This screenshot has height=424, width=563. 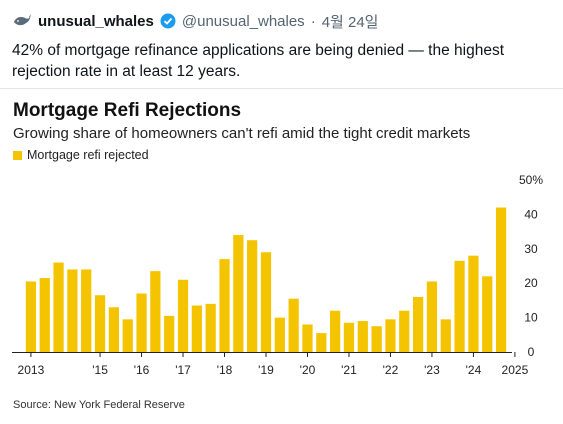 What do you see at coordinates (142, 370) in the screenshot?
I see `x-tick-label: '16` at bounding box center [142, 370].